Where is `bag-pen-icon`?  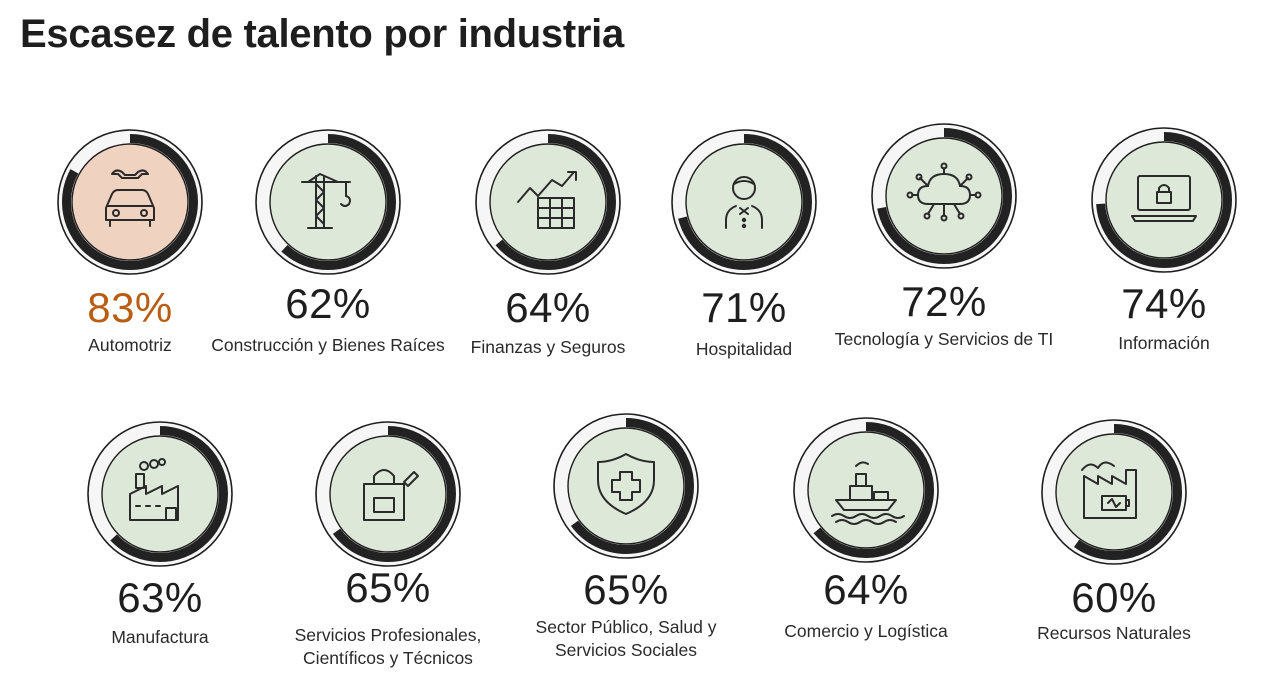
bag-pen-icon is located at coordinates (391, 495).